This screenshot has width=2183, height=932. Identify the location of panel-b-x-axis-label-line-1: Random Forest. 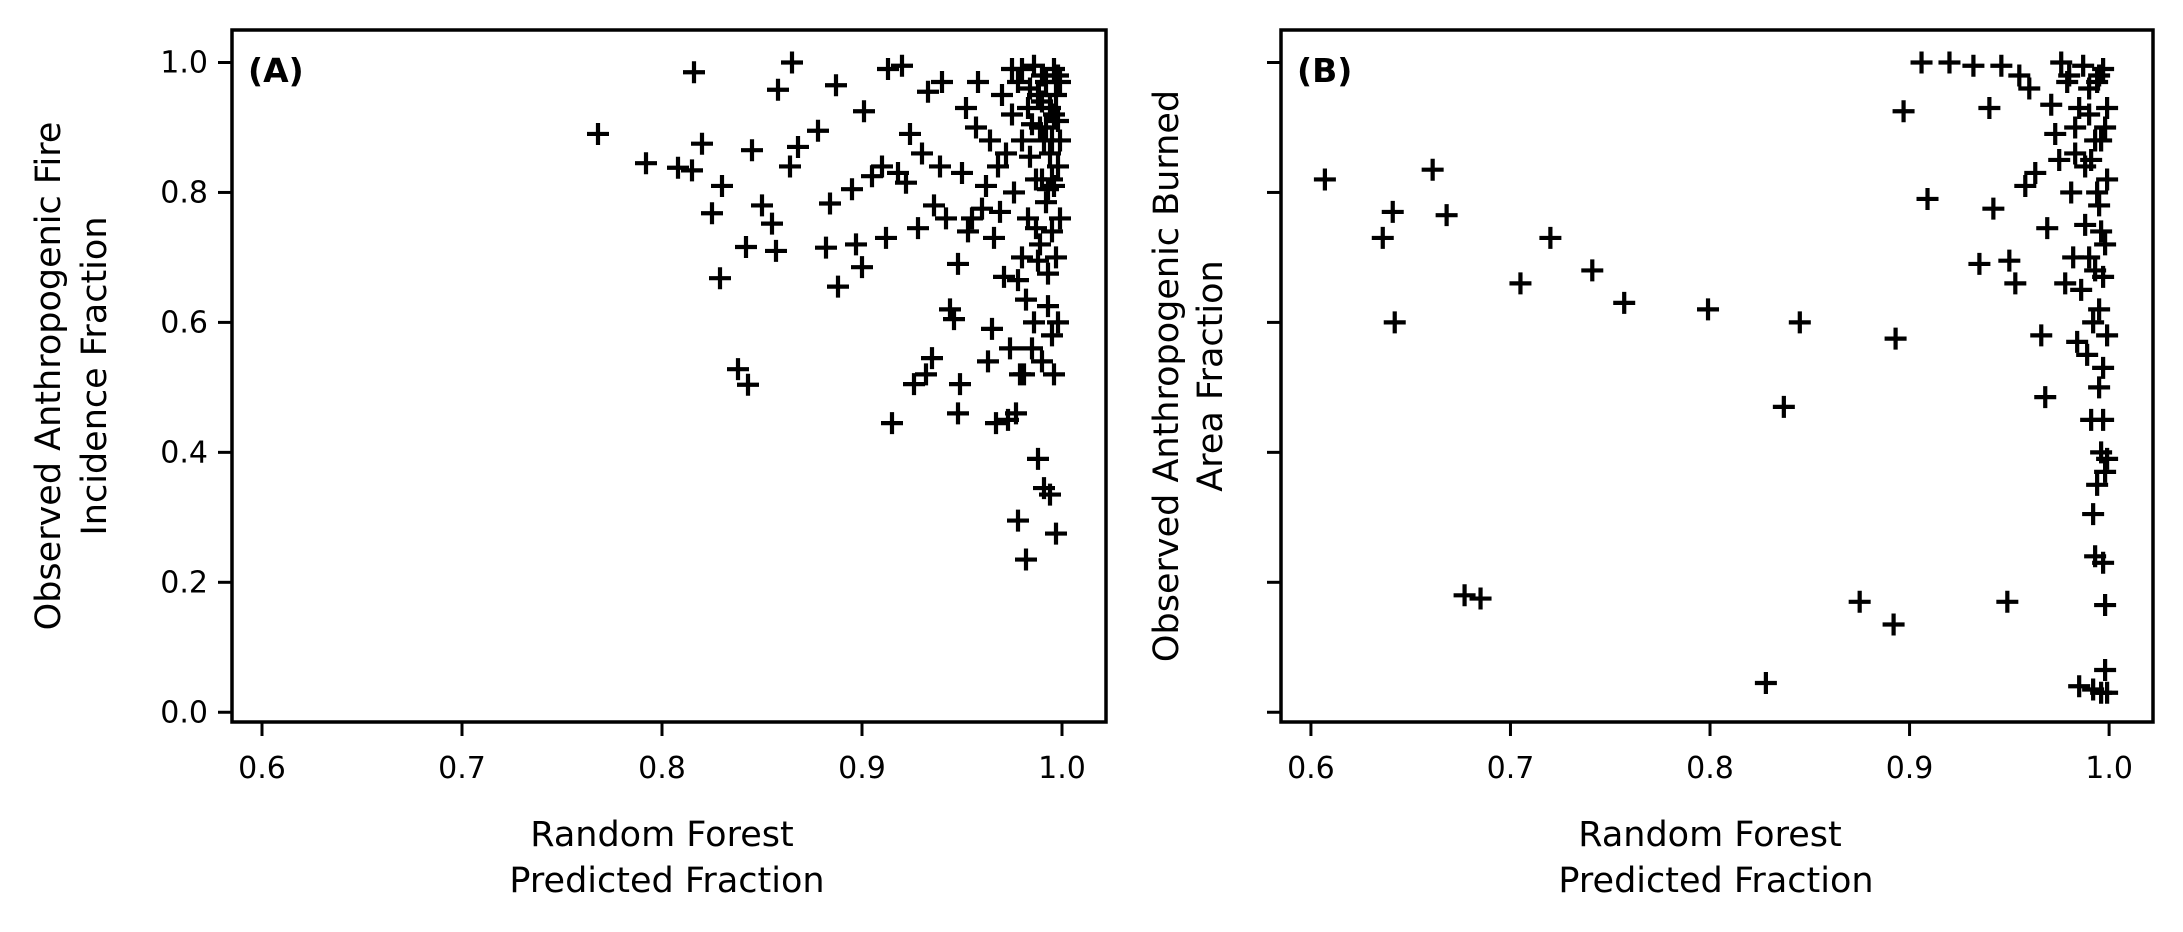
(1709, 835).